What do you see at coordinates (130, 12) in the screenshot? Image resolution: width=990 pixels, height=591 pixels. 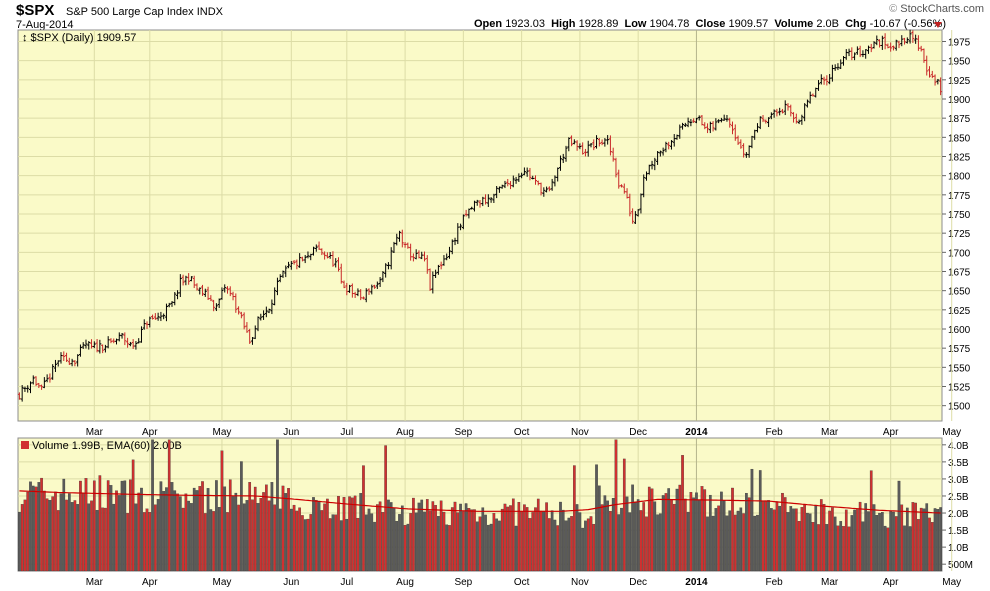 I see `security-name-text: S&P 500 Large Cap Index` at bounding box center [130, 12].